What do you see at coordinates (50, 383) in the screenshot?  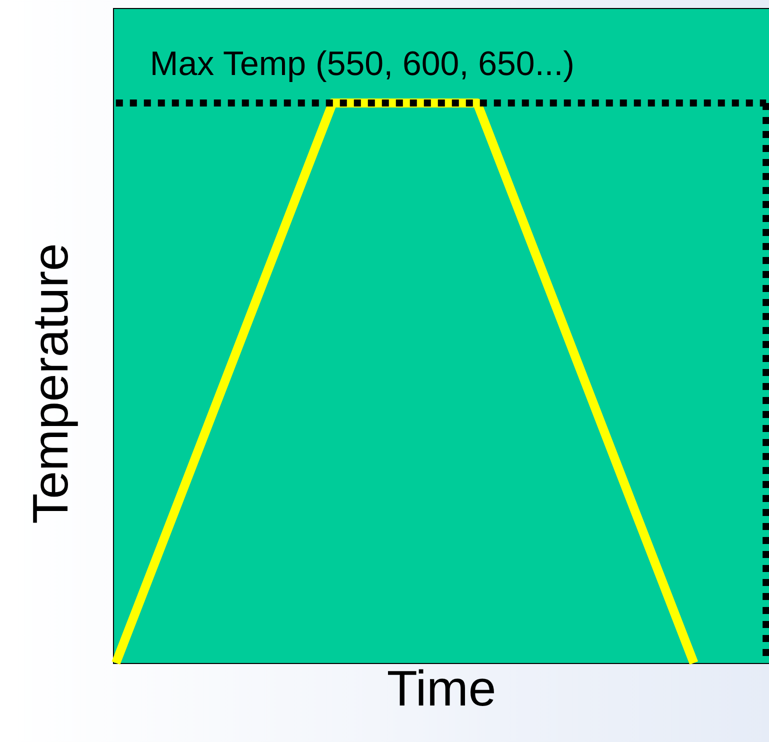 I see `y-axis-title: Temperature` at bounding box center [50, 383].